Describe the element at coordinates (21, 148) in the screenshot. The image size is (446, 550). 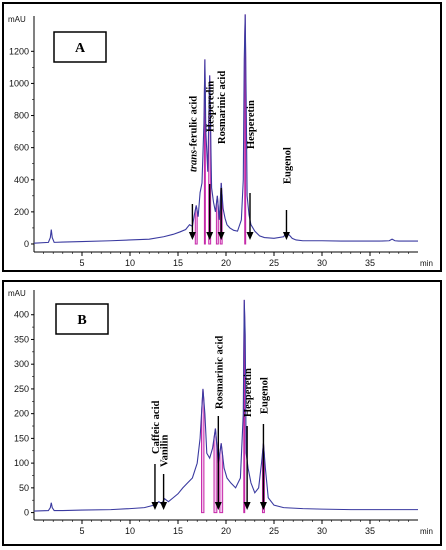
I see `y-tick-label: 600` at that location.